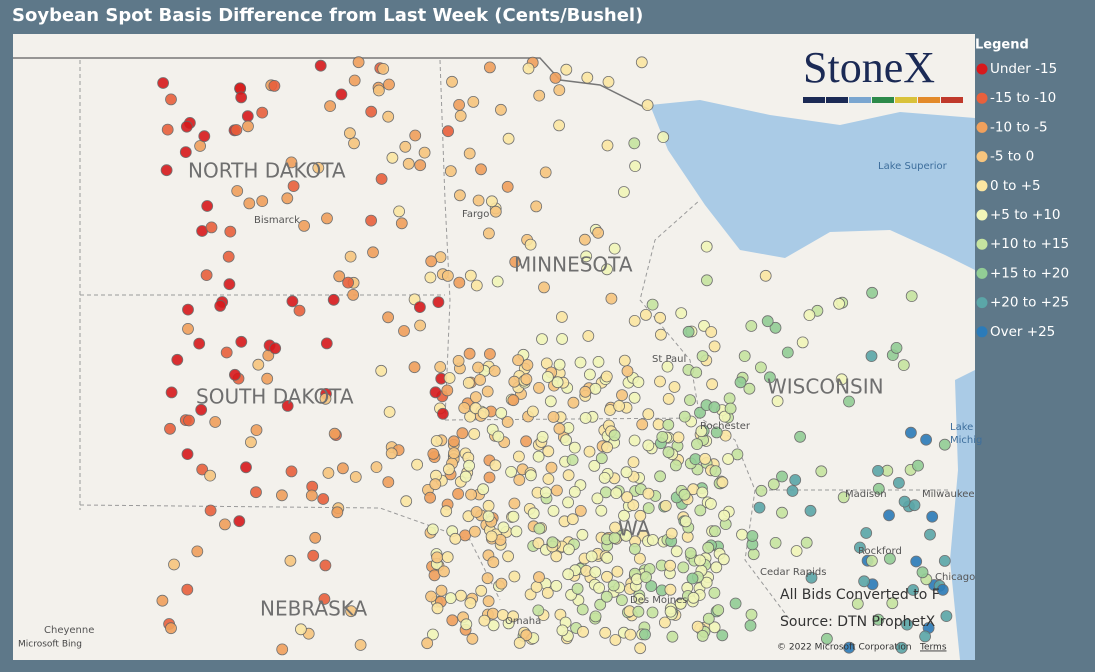  I want to click on city-label: Des Moines, so click(658, 600).